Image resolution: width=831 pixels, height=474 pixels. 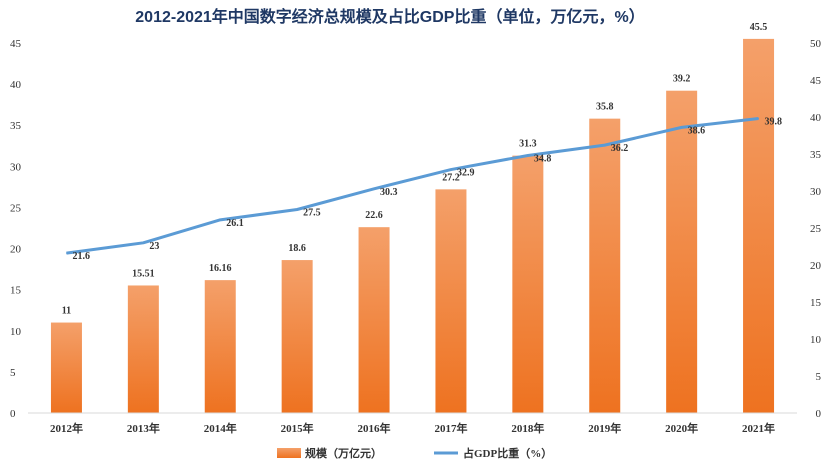 What do you see at coordinates (220, 428) in the screenshot?
I see `x-axis-tick: 2014年` at bounding box center [220, 428].